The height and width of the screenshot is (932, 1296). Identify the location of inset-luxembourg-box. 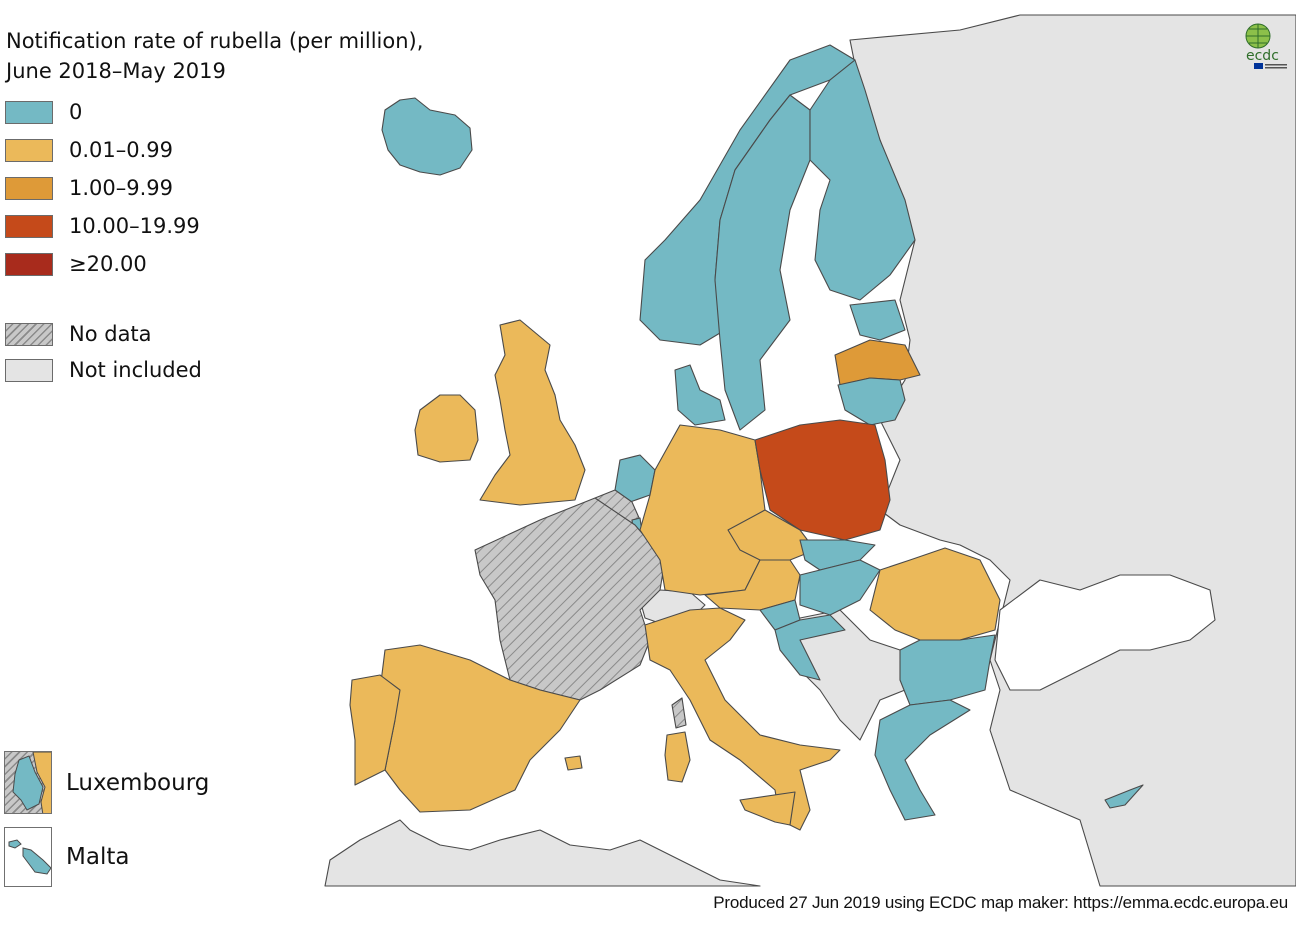
(28, 782).